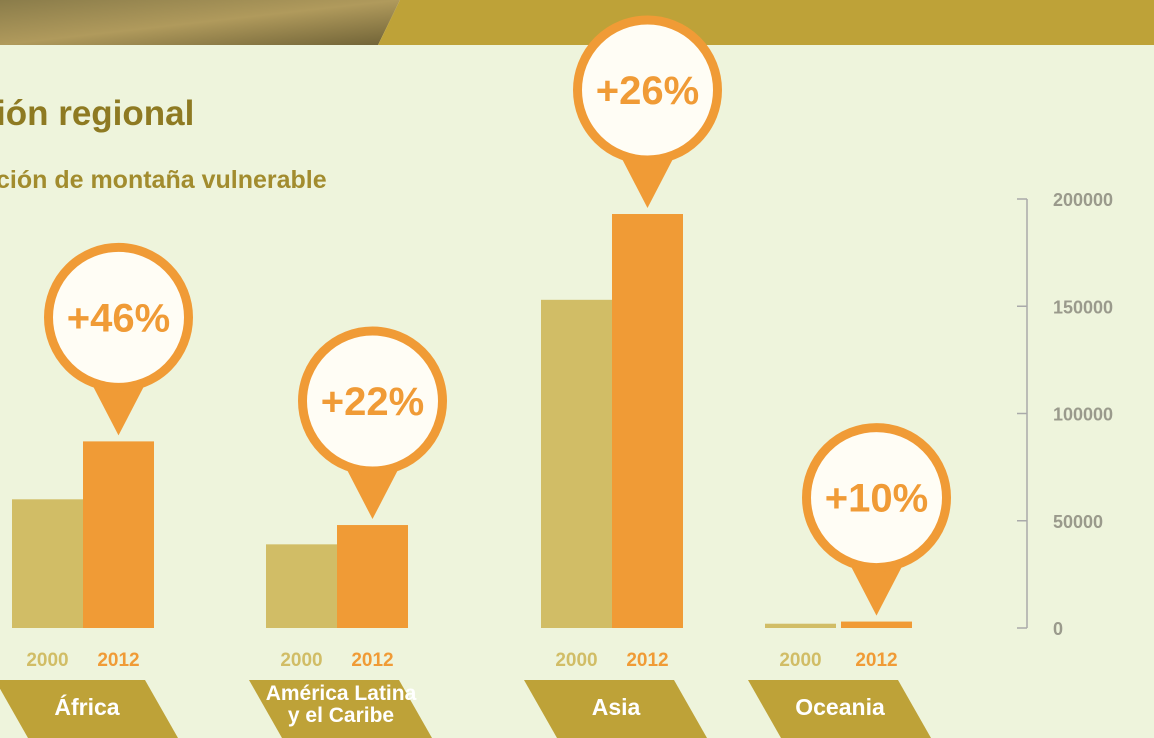  What do you see at coordinates (1083, 200) in the screenshot?
I see `y-tick-label: 200000` at bounding box center [1083, 200].